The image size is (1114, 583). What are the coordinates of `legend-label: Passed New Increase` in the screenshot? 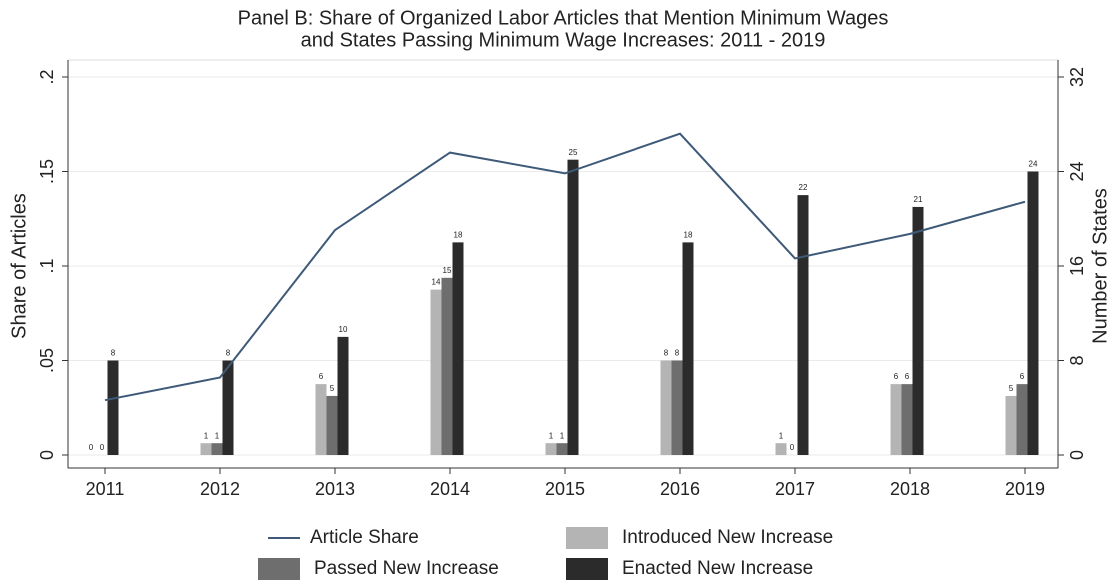 It's located at (406, 568).